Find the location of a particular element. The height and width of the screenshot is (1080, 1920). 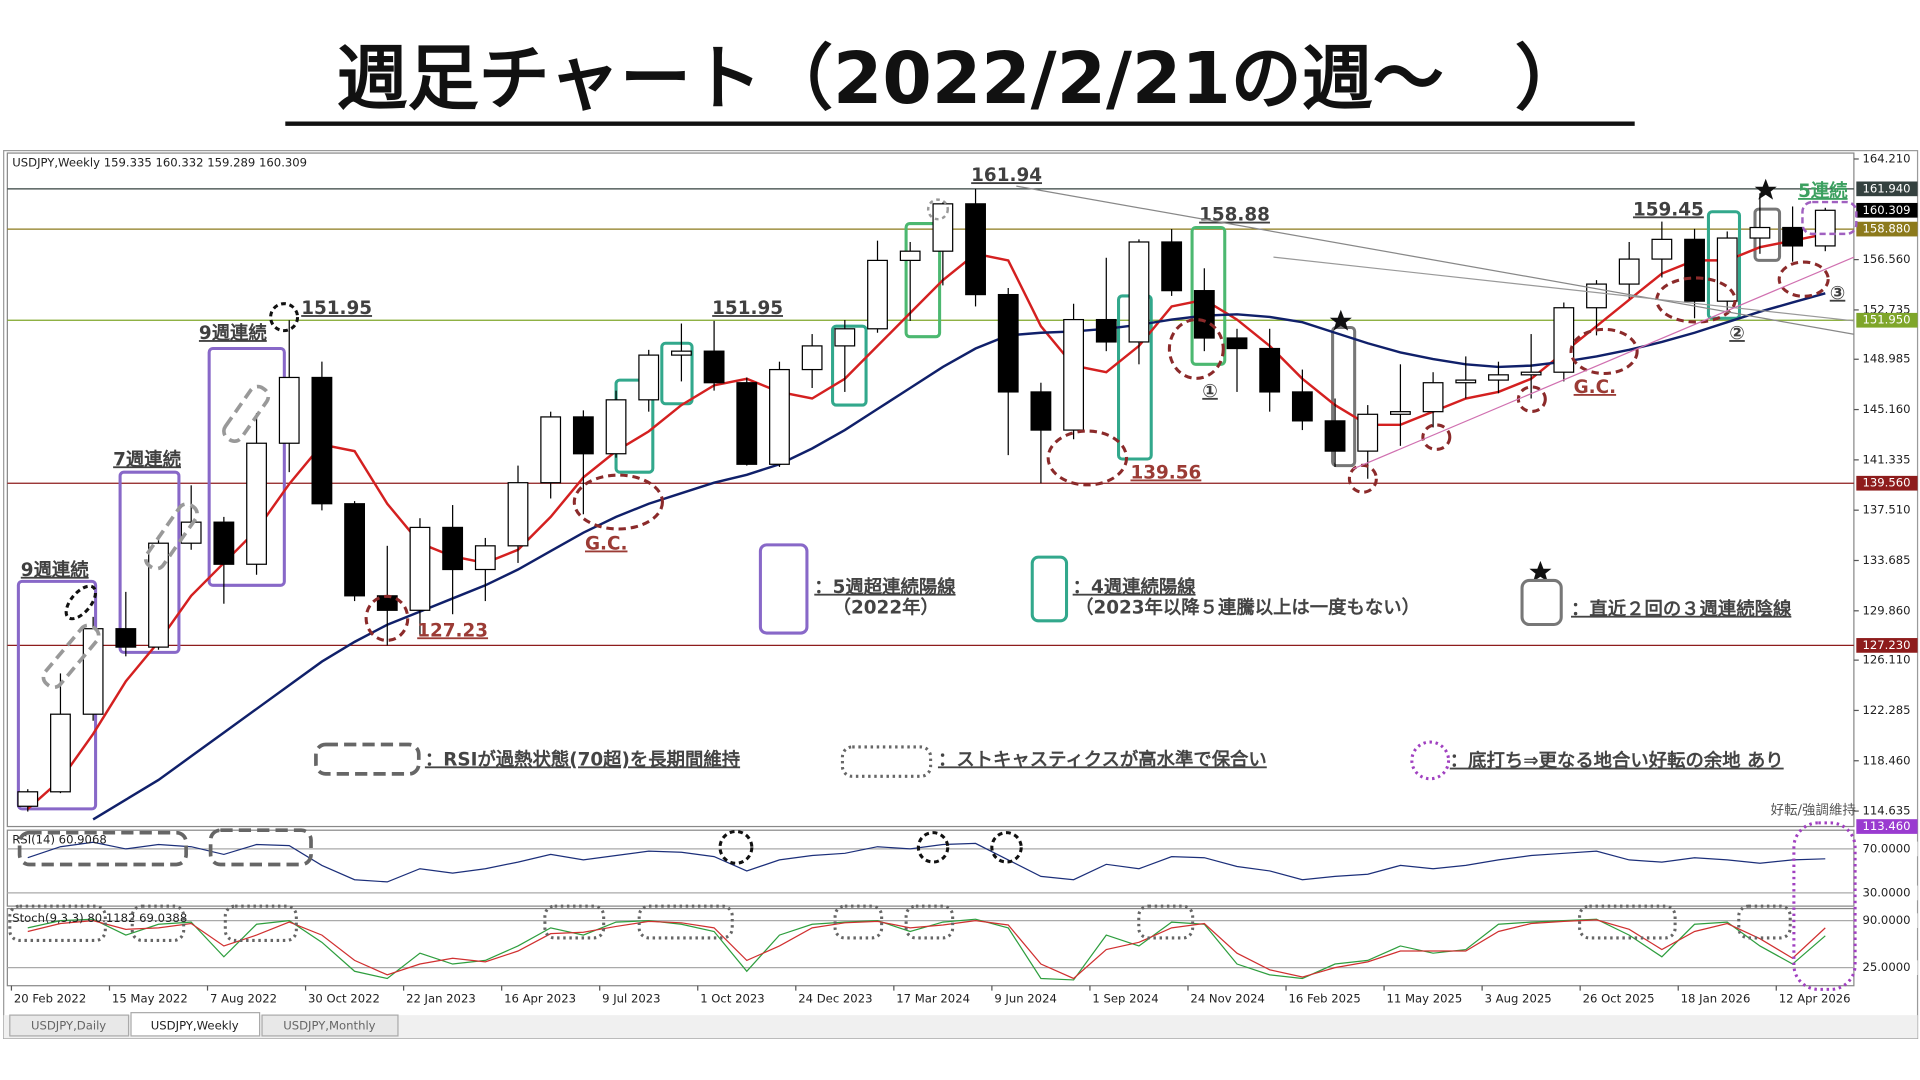

stoch-panel is located at coordinates (930, 947).